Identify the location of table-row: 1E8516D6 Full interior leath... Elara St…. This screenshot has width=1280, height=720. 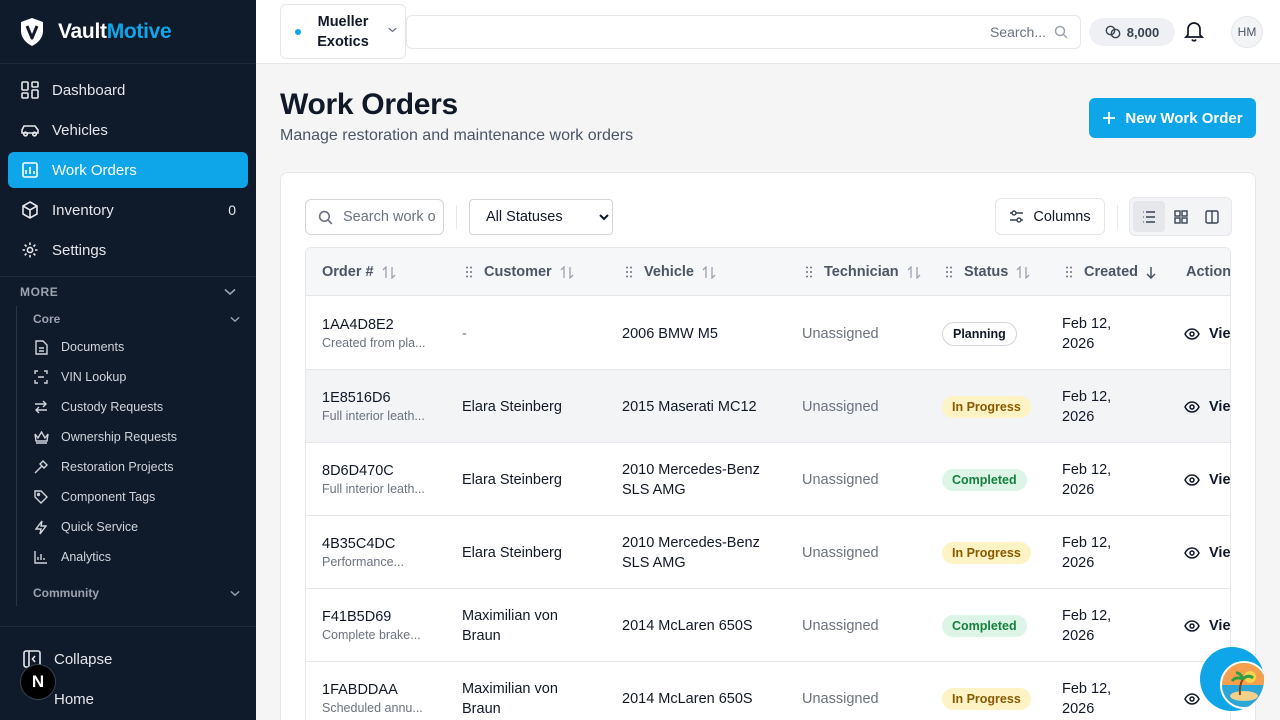
(768, 406).